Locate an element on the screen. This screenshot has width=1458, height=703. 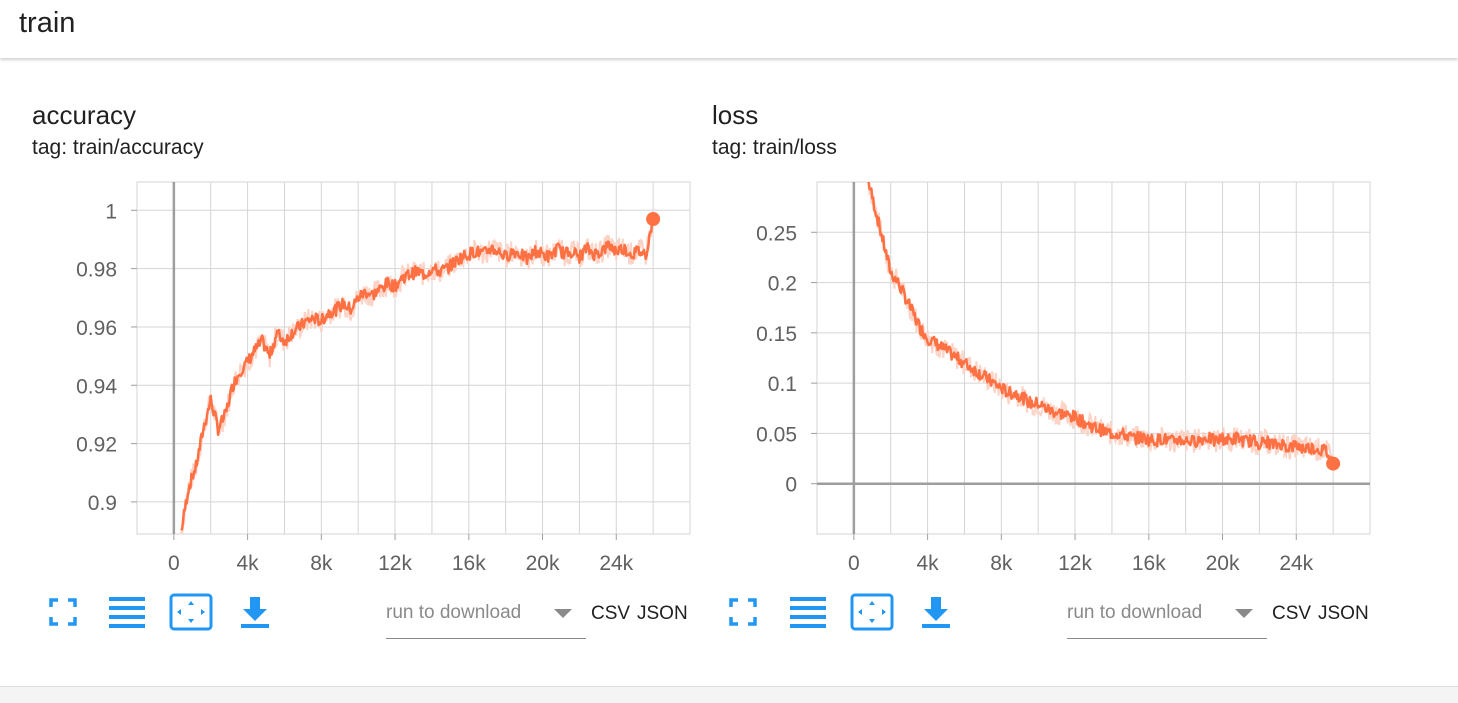
footer-divider is located at coordinates (729, 694).